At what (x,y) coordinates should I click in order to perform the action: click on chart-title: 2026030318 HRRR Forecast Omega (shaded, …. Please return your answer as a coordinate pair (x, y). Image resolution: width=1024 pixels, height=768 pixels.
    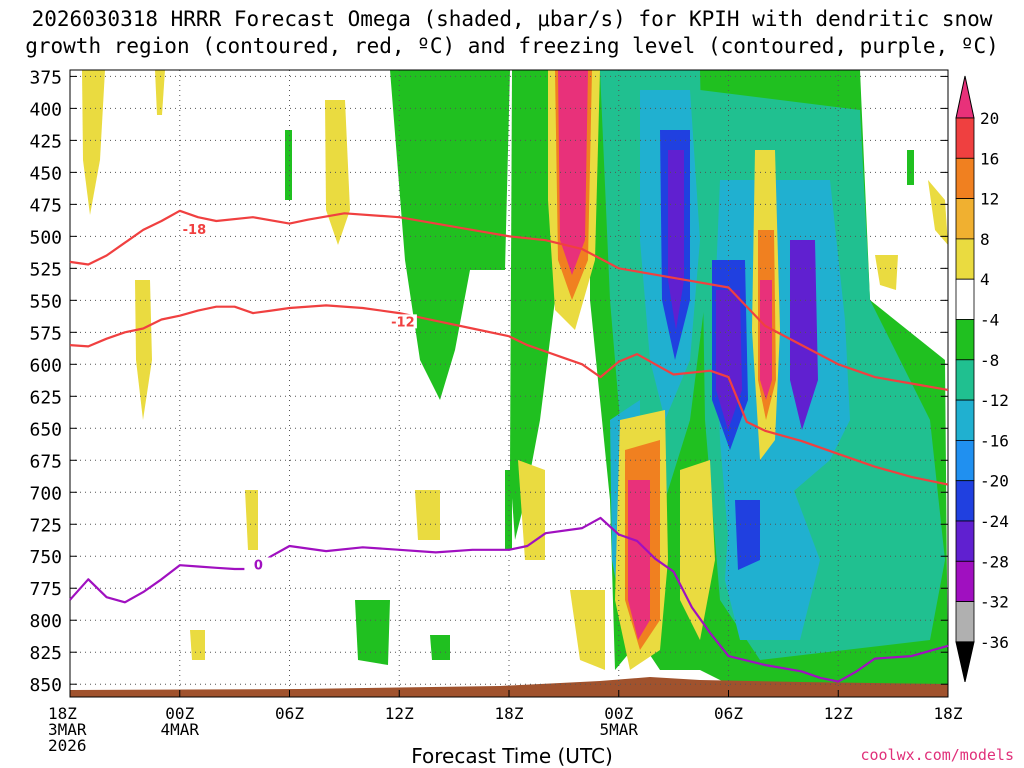
    Looking at the image, I should click on (512, 33).